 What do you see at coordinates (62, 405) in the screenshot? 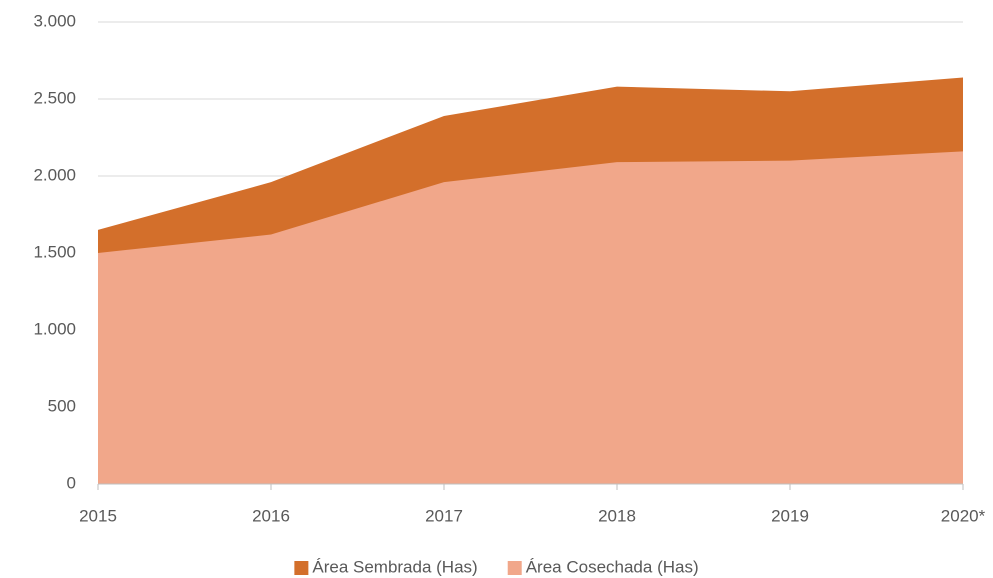
I see `y-tick-label: 500` at bounding box center [62, 405].